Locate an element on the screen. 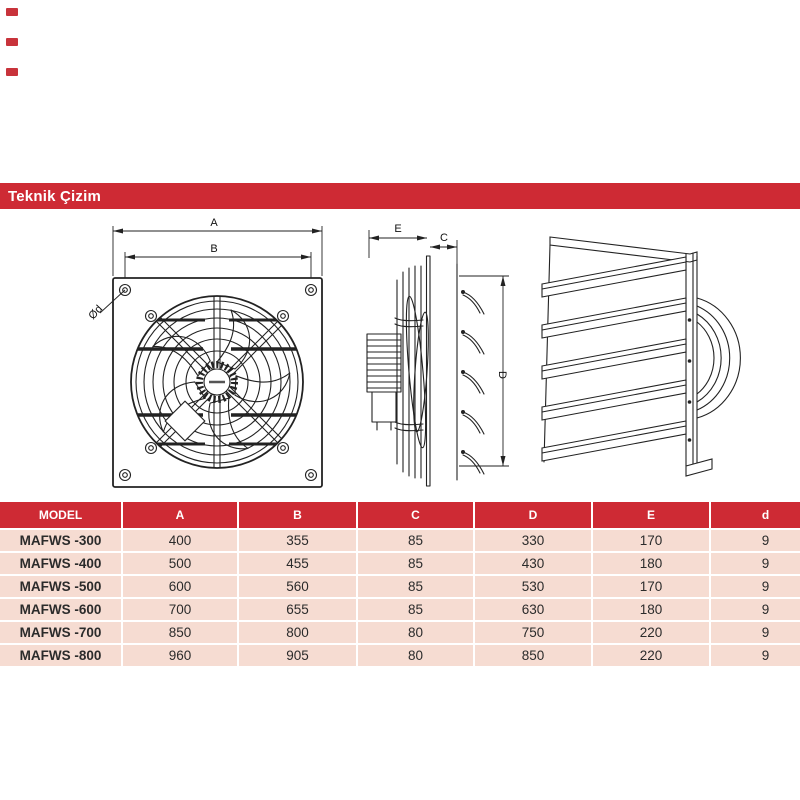 This screenshot has width=800, height=800. dimension-e: E is located at coordinates (397, 240).